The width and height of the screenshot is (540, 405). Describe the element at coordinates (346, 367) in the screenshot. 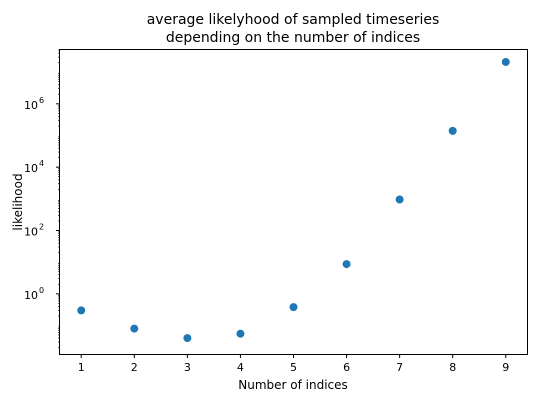

I see `x-tick-label: 6` at that location.